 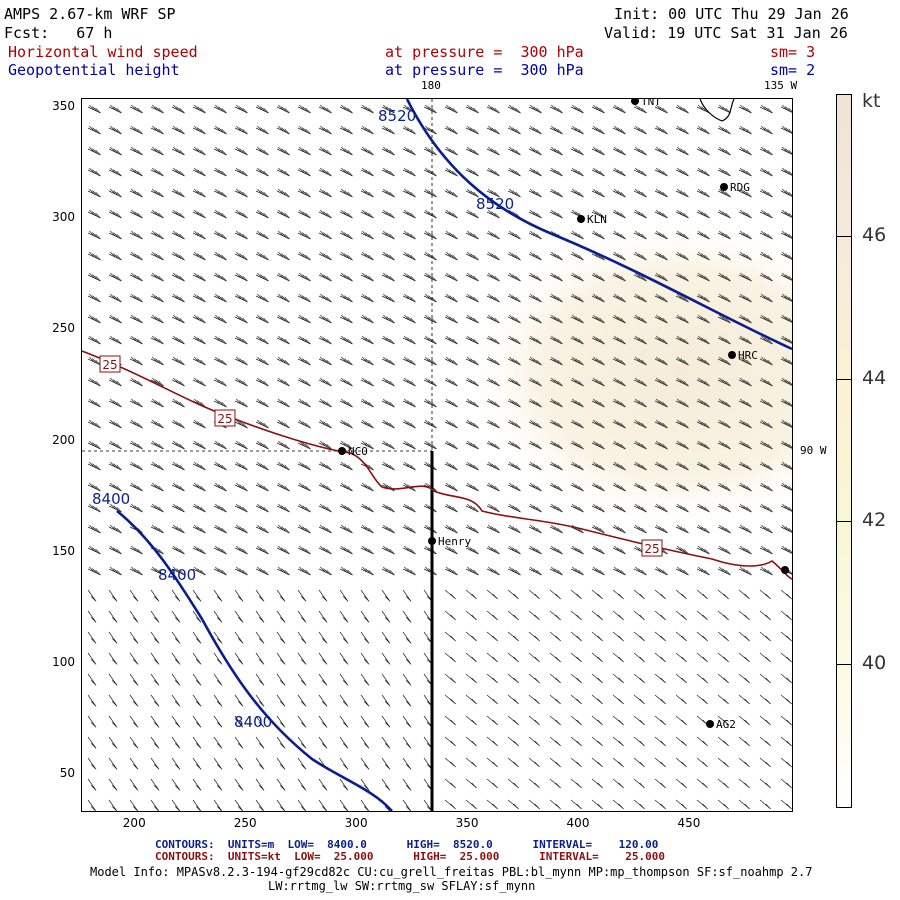 What do you see at coordinates (871, 101) in the screenshot?
I see `colorbar-unit: kt` at bounding box center [871, 101].